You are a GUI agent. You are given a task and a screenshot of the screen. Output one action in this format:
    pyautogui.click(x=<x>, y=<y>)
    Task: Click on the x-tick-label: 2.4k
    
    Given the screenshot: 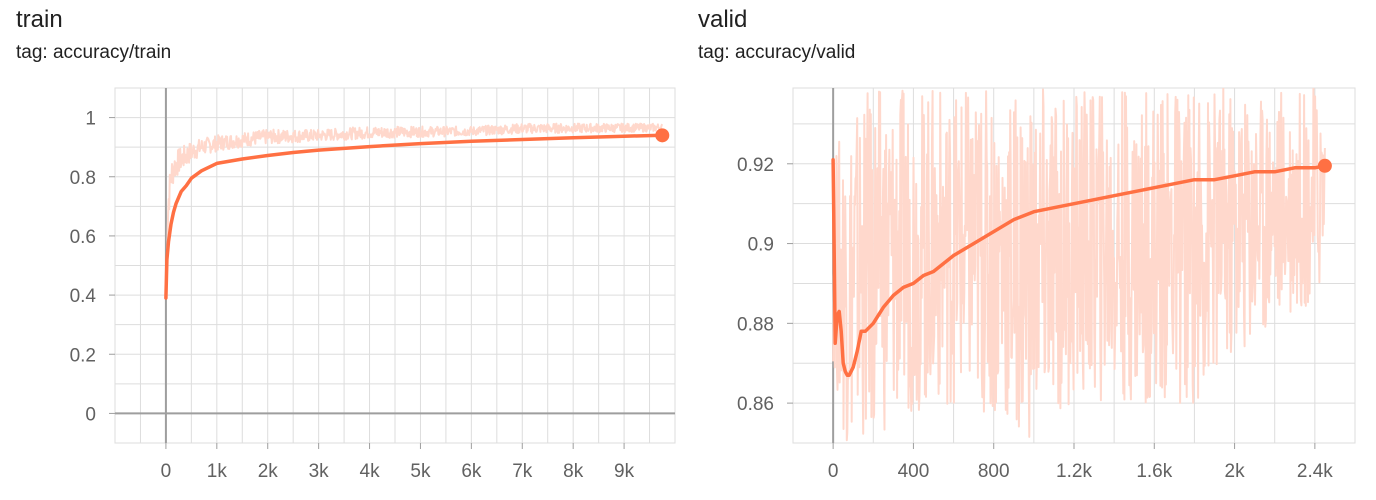 What is the action you would take?
    pyautogui.click(x=1315, y=471)
    